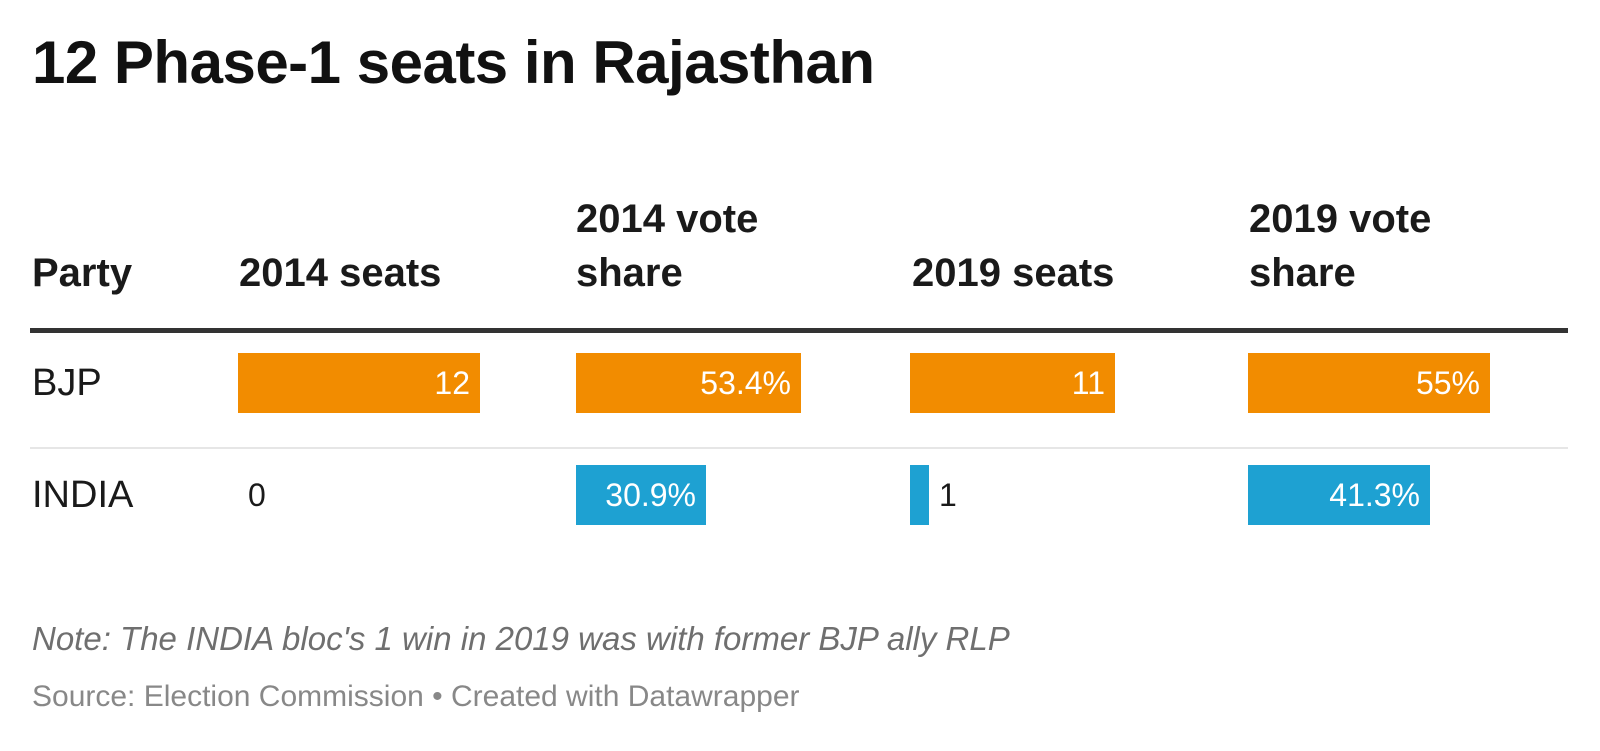 Image resolution: width=1600 pixels, height=751 pixels. Describe the element at coordinates (452, 383) in the screenshot. I see `value-label-bjp-seats-2014: 12` at that location.